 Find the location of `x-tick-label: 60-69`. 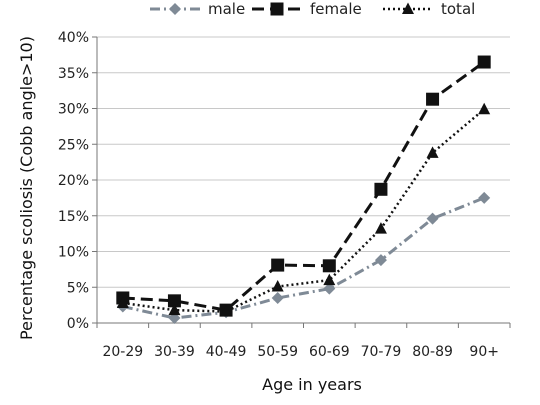

x-tick-label: 60-69 is located at coordinates (329, 352).